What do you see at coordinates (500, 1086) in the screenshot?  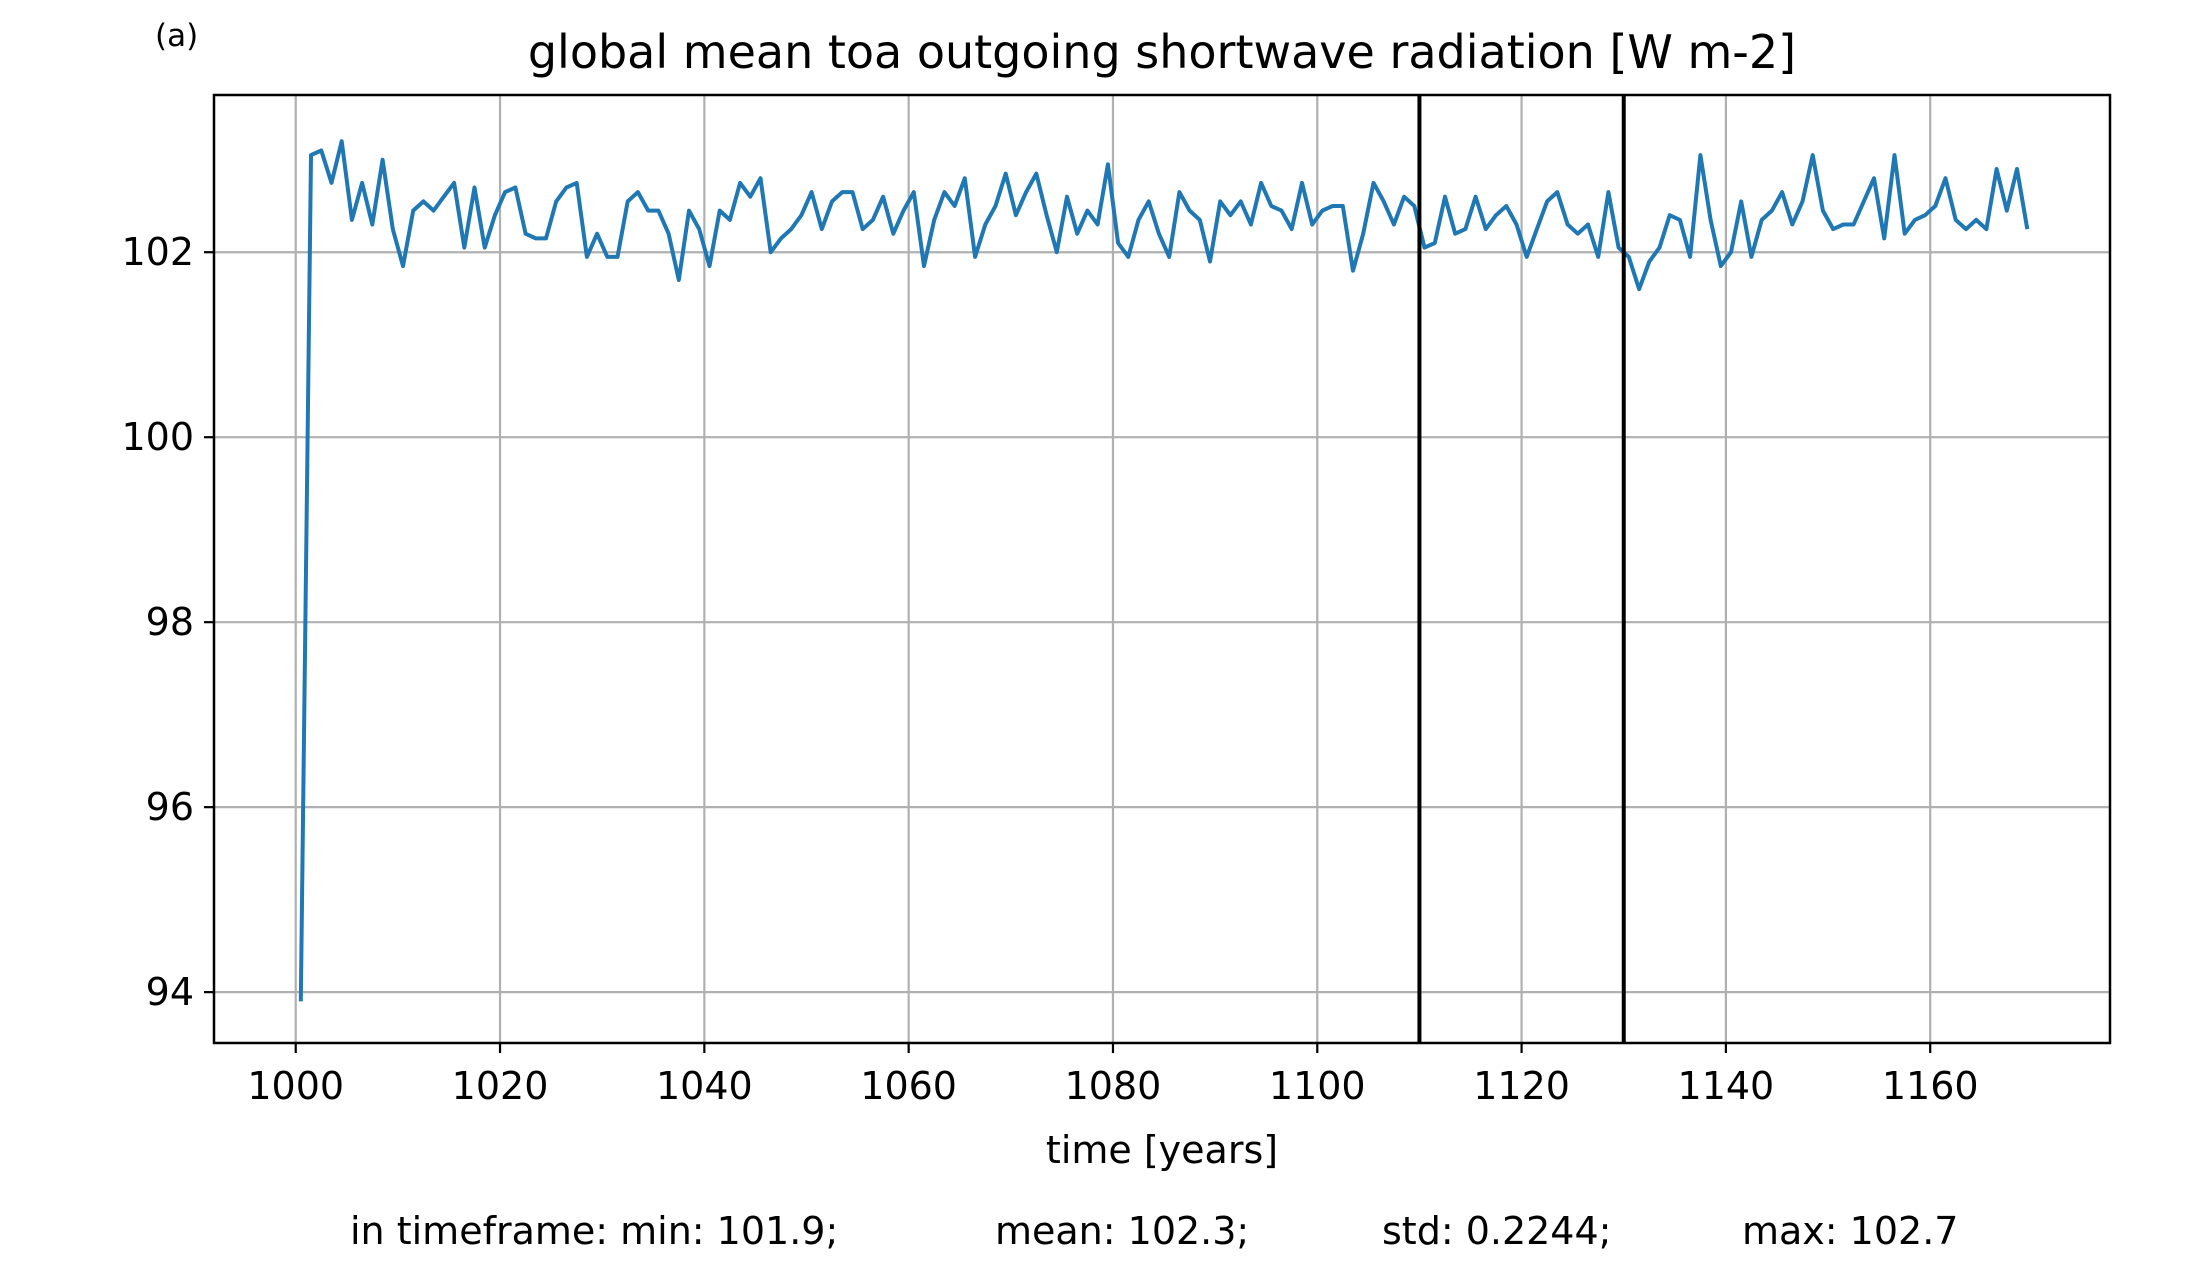 I see `x-tick-label: 1020` at bounding box center [500, 1086].